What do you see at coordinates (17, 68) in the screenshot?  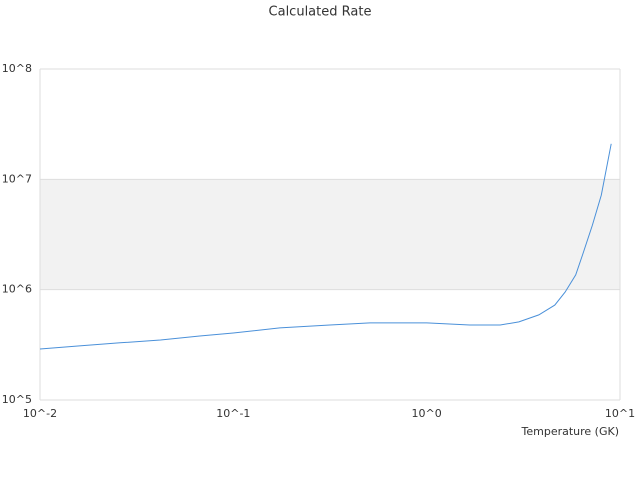 I see `y-tick-label: 10^8` at bounding box center [17, 68].